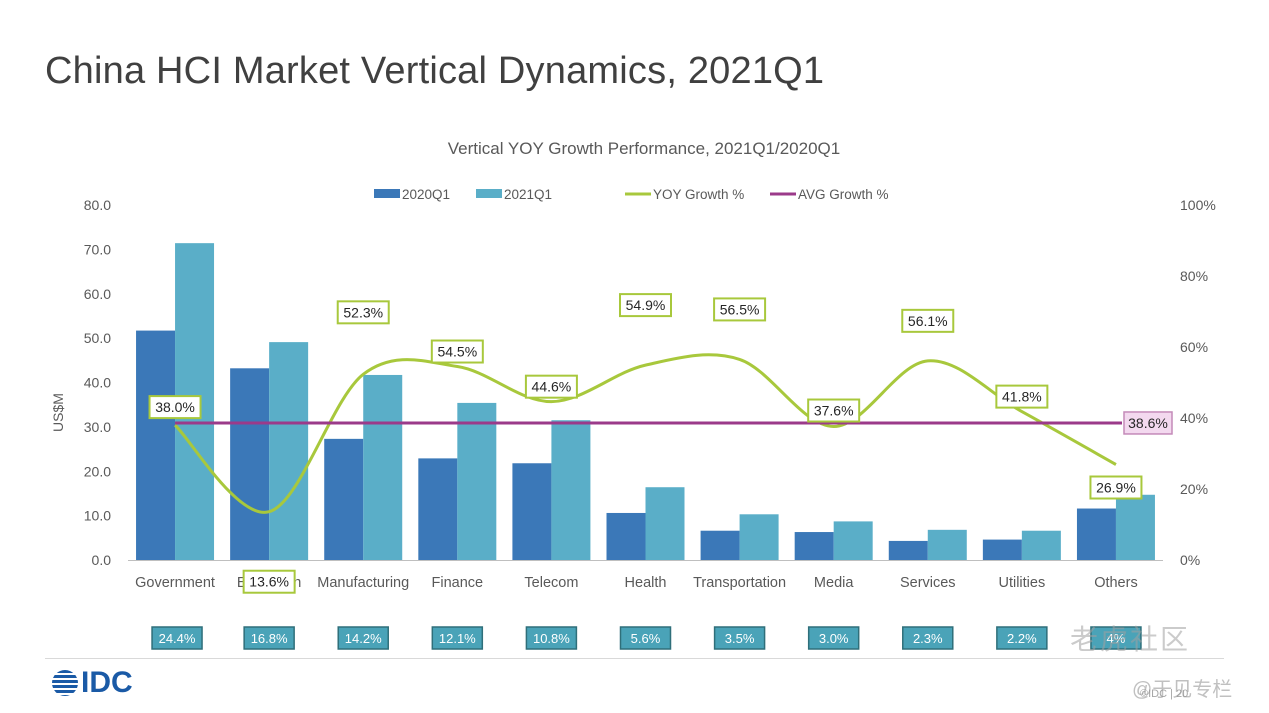 The height and width of the screenshot is (713, 1269). Describe the element at coordinates (1182, 690) in the screenshot. I see `watermark-handle: @于见专栏` at that location.